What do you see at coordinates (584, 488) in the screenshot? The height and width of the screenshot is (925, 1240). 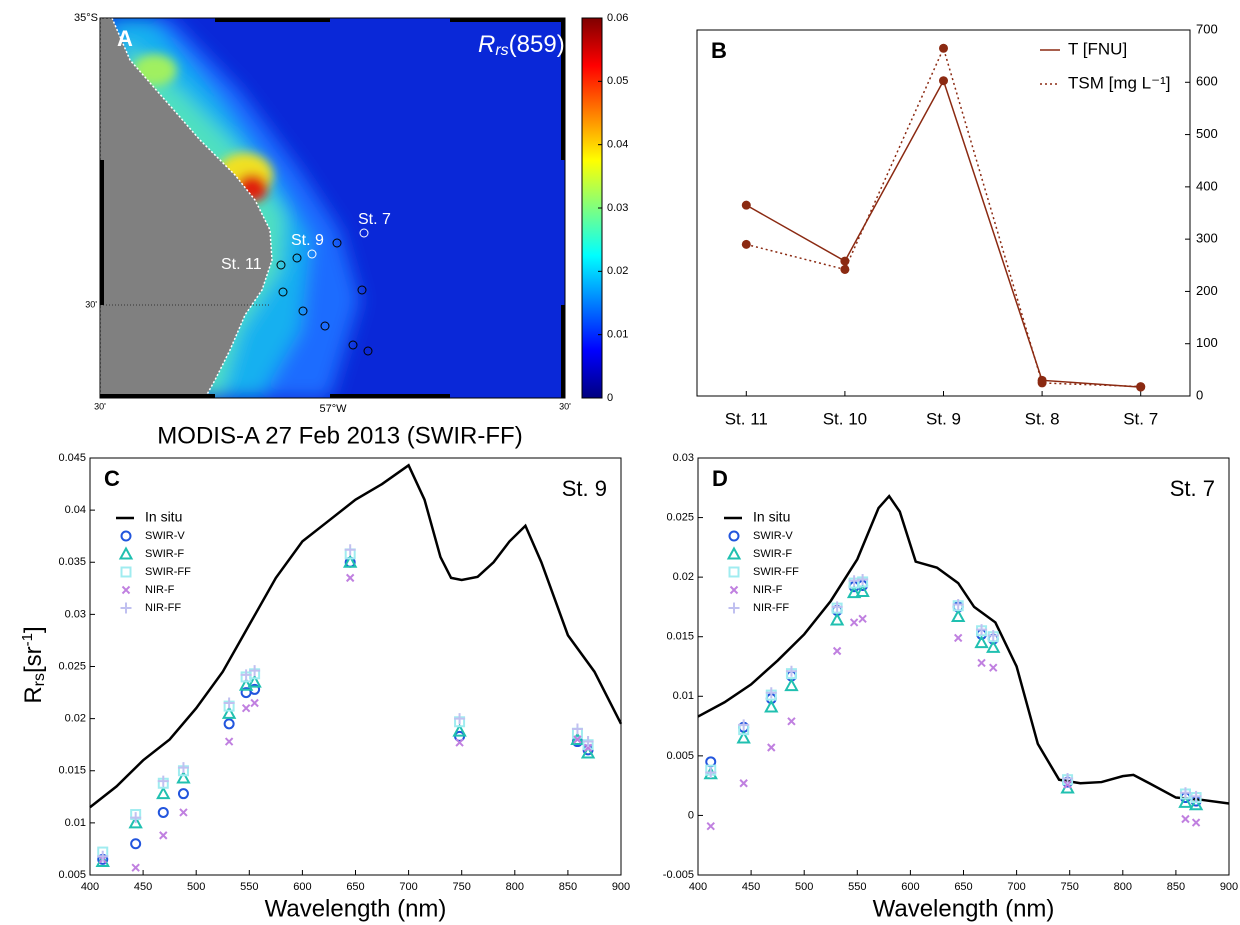 I see `panel-annotation: St. 9` at bounding box center [584, 488].